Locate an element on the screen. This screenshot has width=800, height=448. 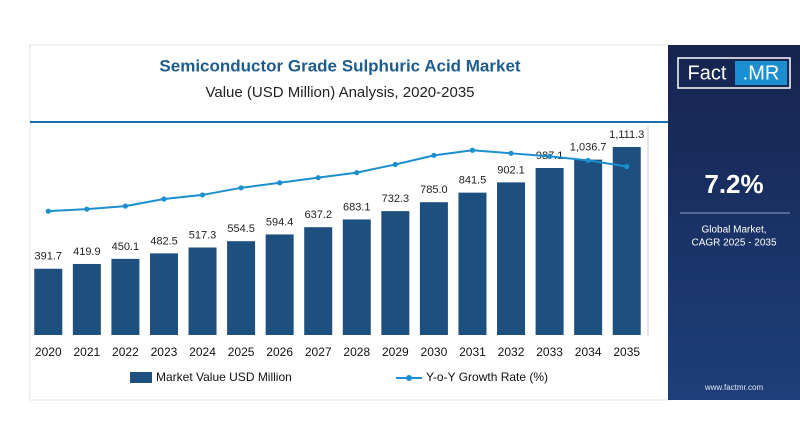
x-tick-label: 2027 is located at coordinates (318, 352).